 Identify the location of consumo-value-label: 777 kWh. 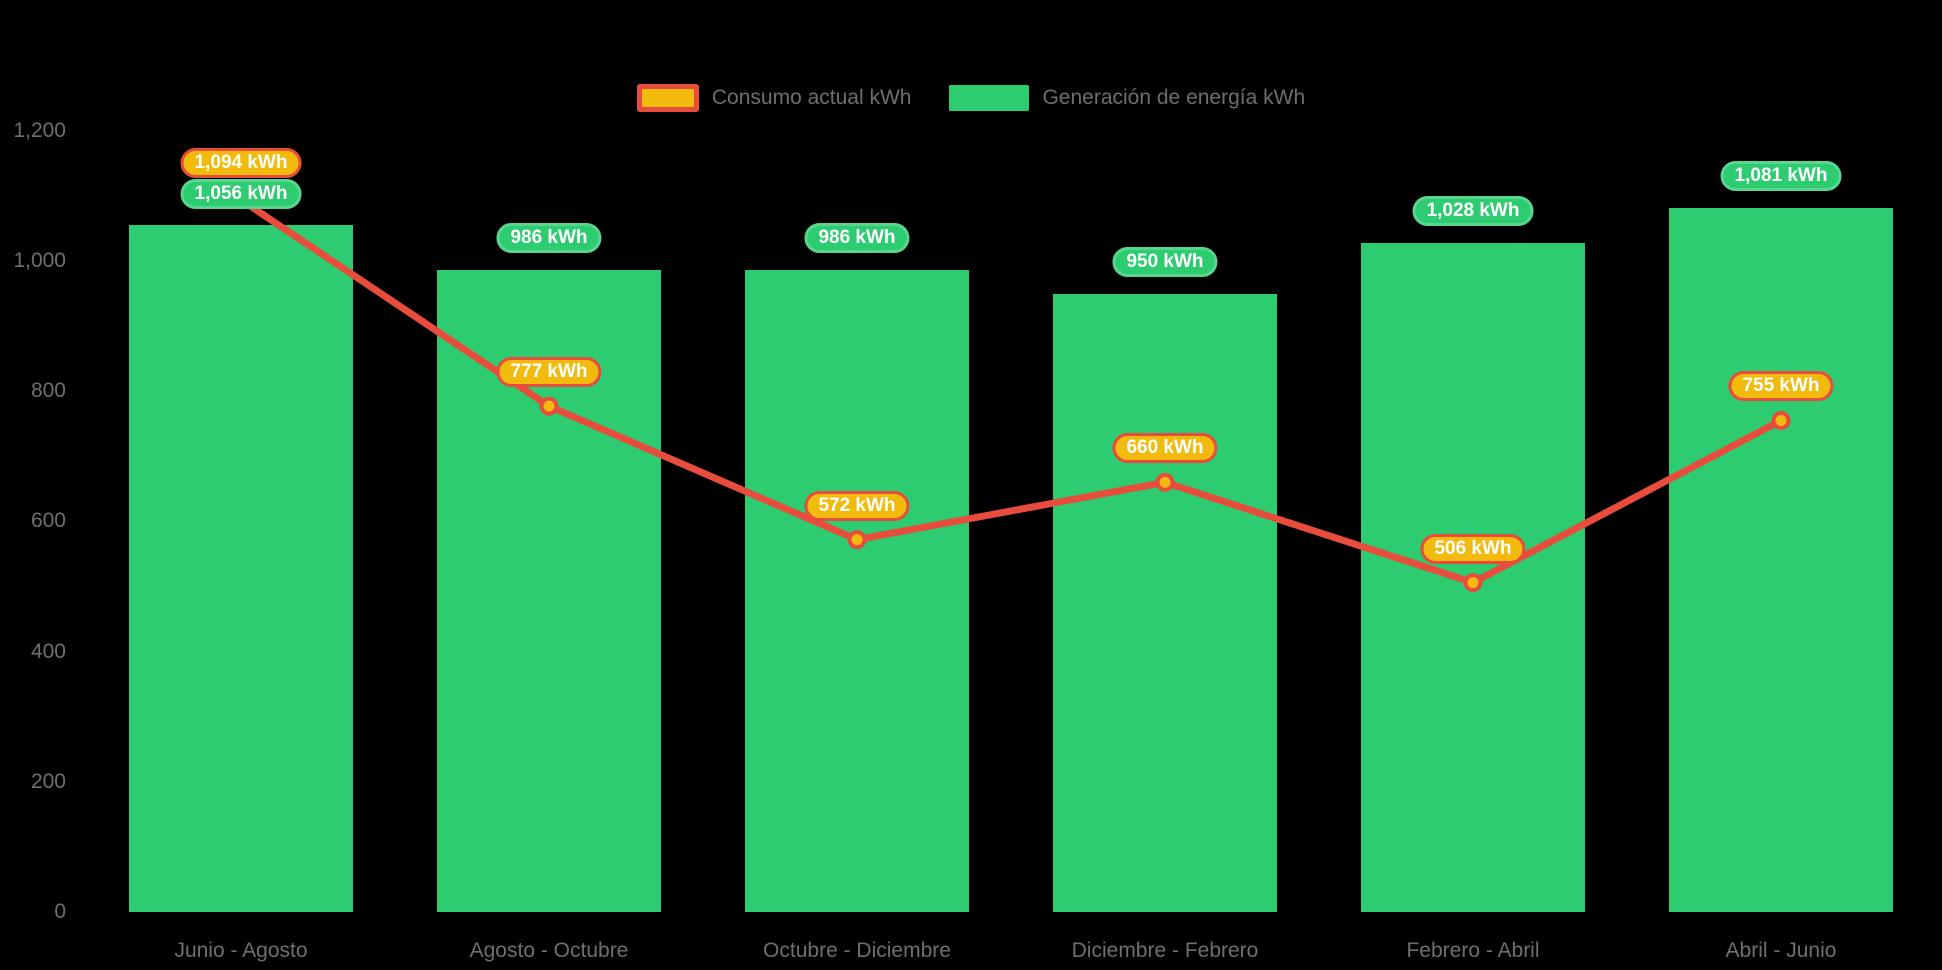
(549, 372).